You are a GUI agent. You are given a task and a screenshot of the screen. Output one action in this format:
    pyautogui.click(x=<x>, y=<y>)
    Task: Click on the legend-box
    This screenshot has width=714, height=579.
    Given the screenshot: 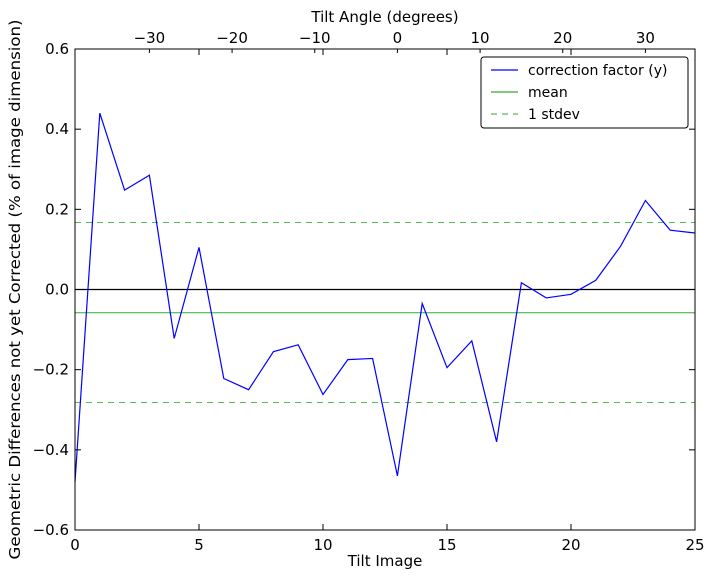 What is the action you would take?
    pyautogui.click(x=584, y=92)
    